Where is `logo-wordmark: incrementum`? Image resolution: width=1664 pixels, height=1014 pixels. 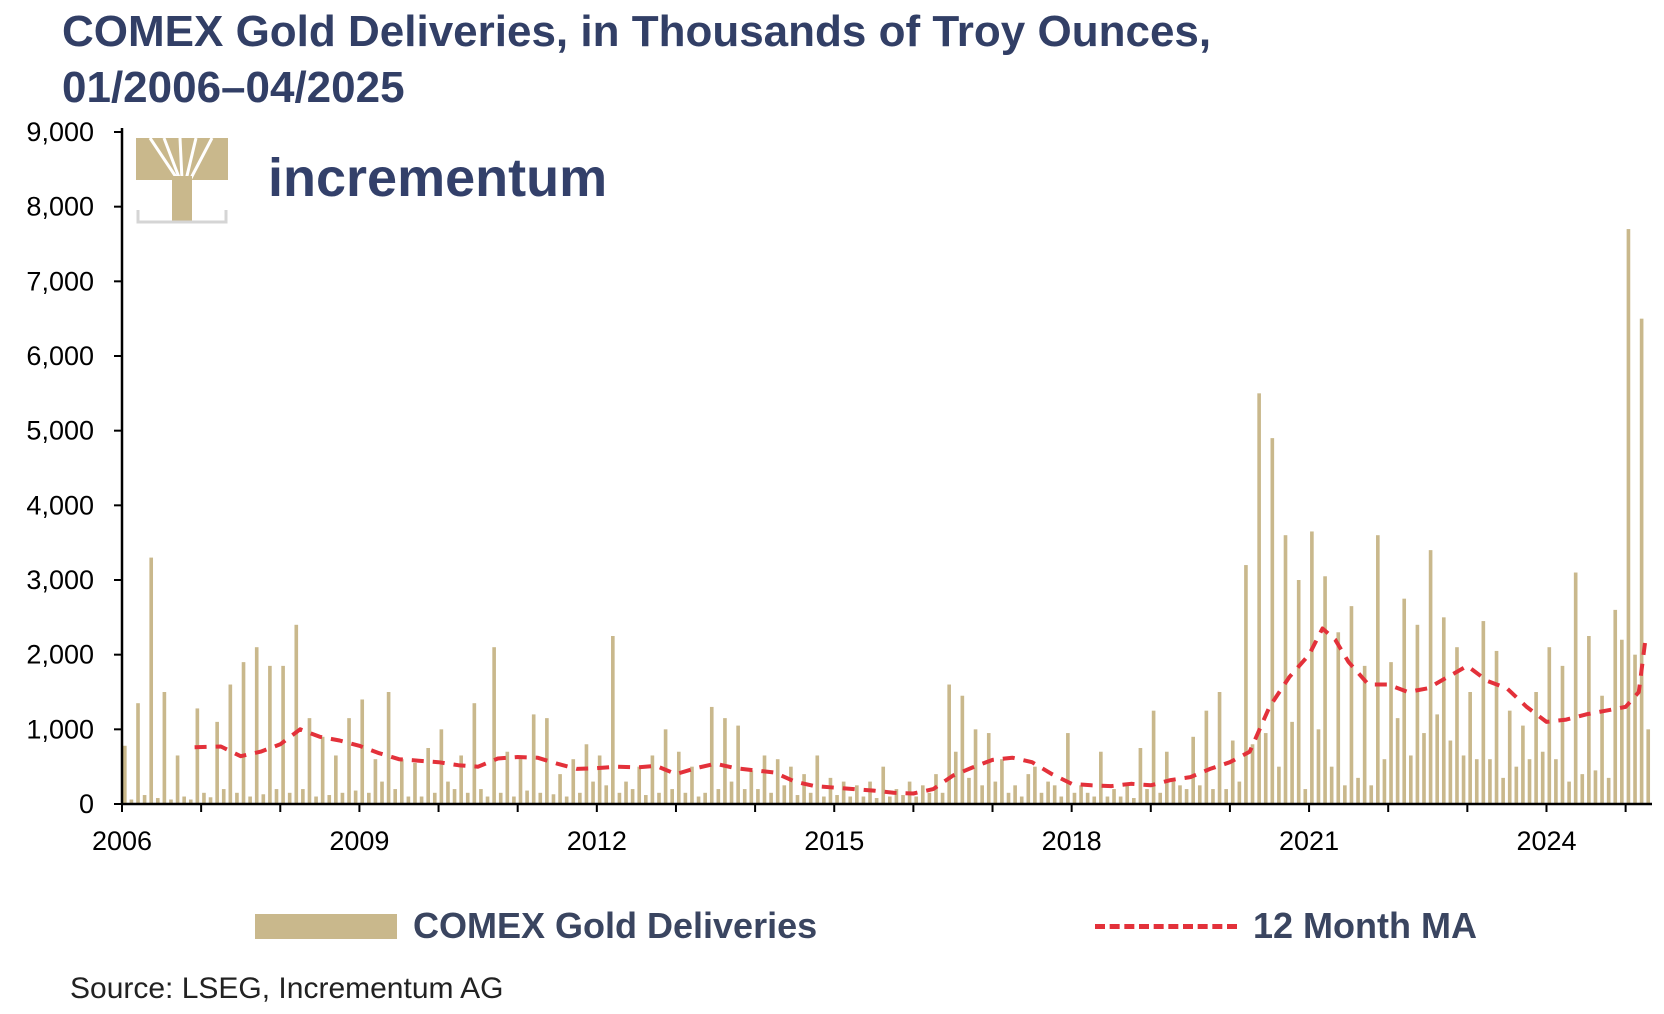 logo-wordmark: incrementum is located at coordinates (437, 178).